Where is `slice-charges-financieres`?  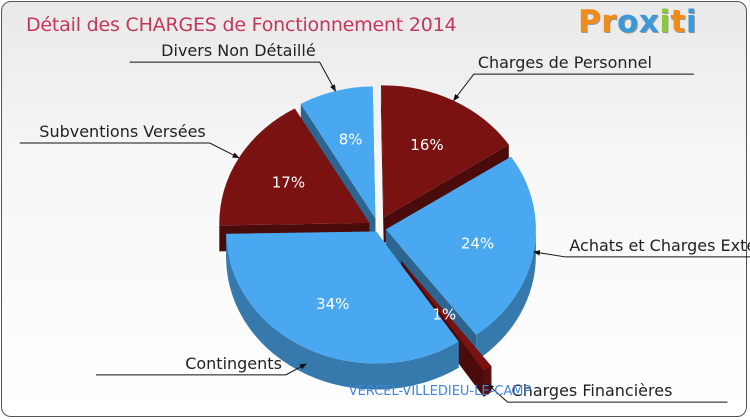 slice-charges-financieres is located at coordinates (446, 315).